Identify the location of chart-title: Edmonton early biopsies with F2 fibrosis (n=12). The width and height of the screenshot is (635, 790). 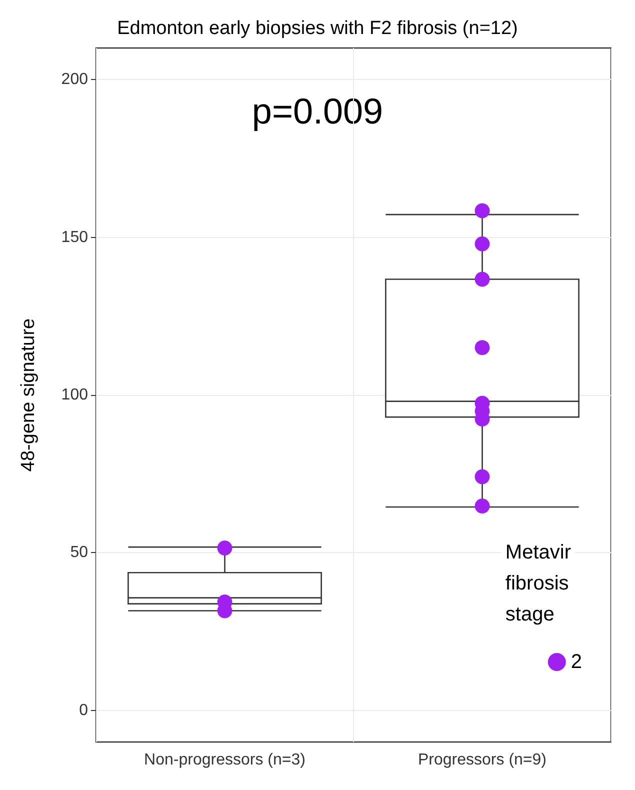
(317, 28).